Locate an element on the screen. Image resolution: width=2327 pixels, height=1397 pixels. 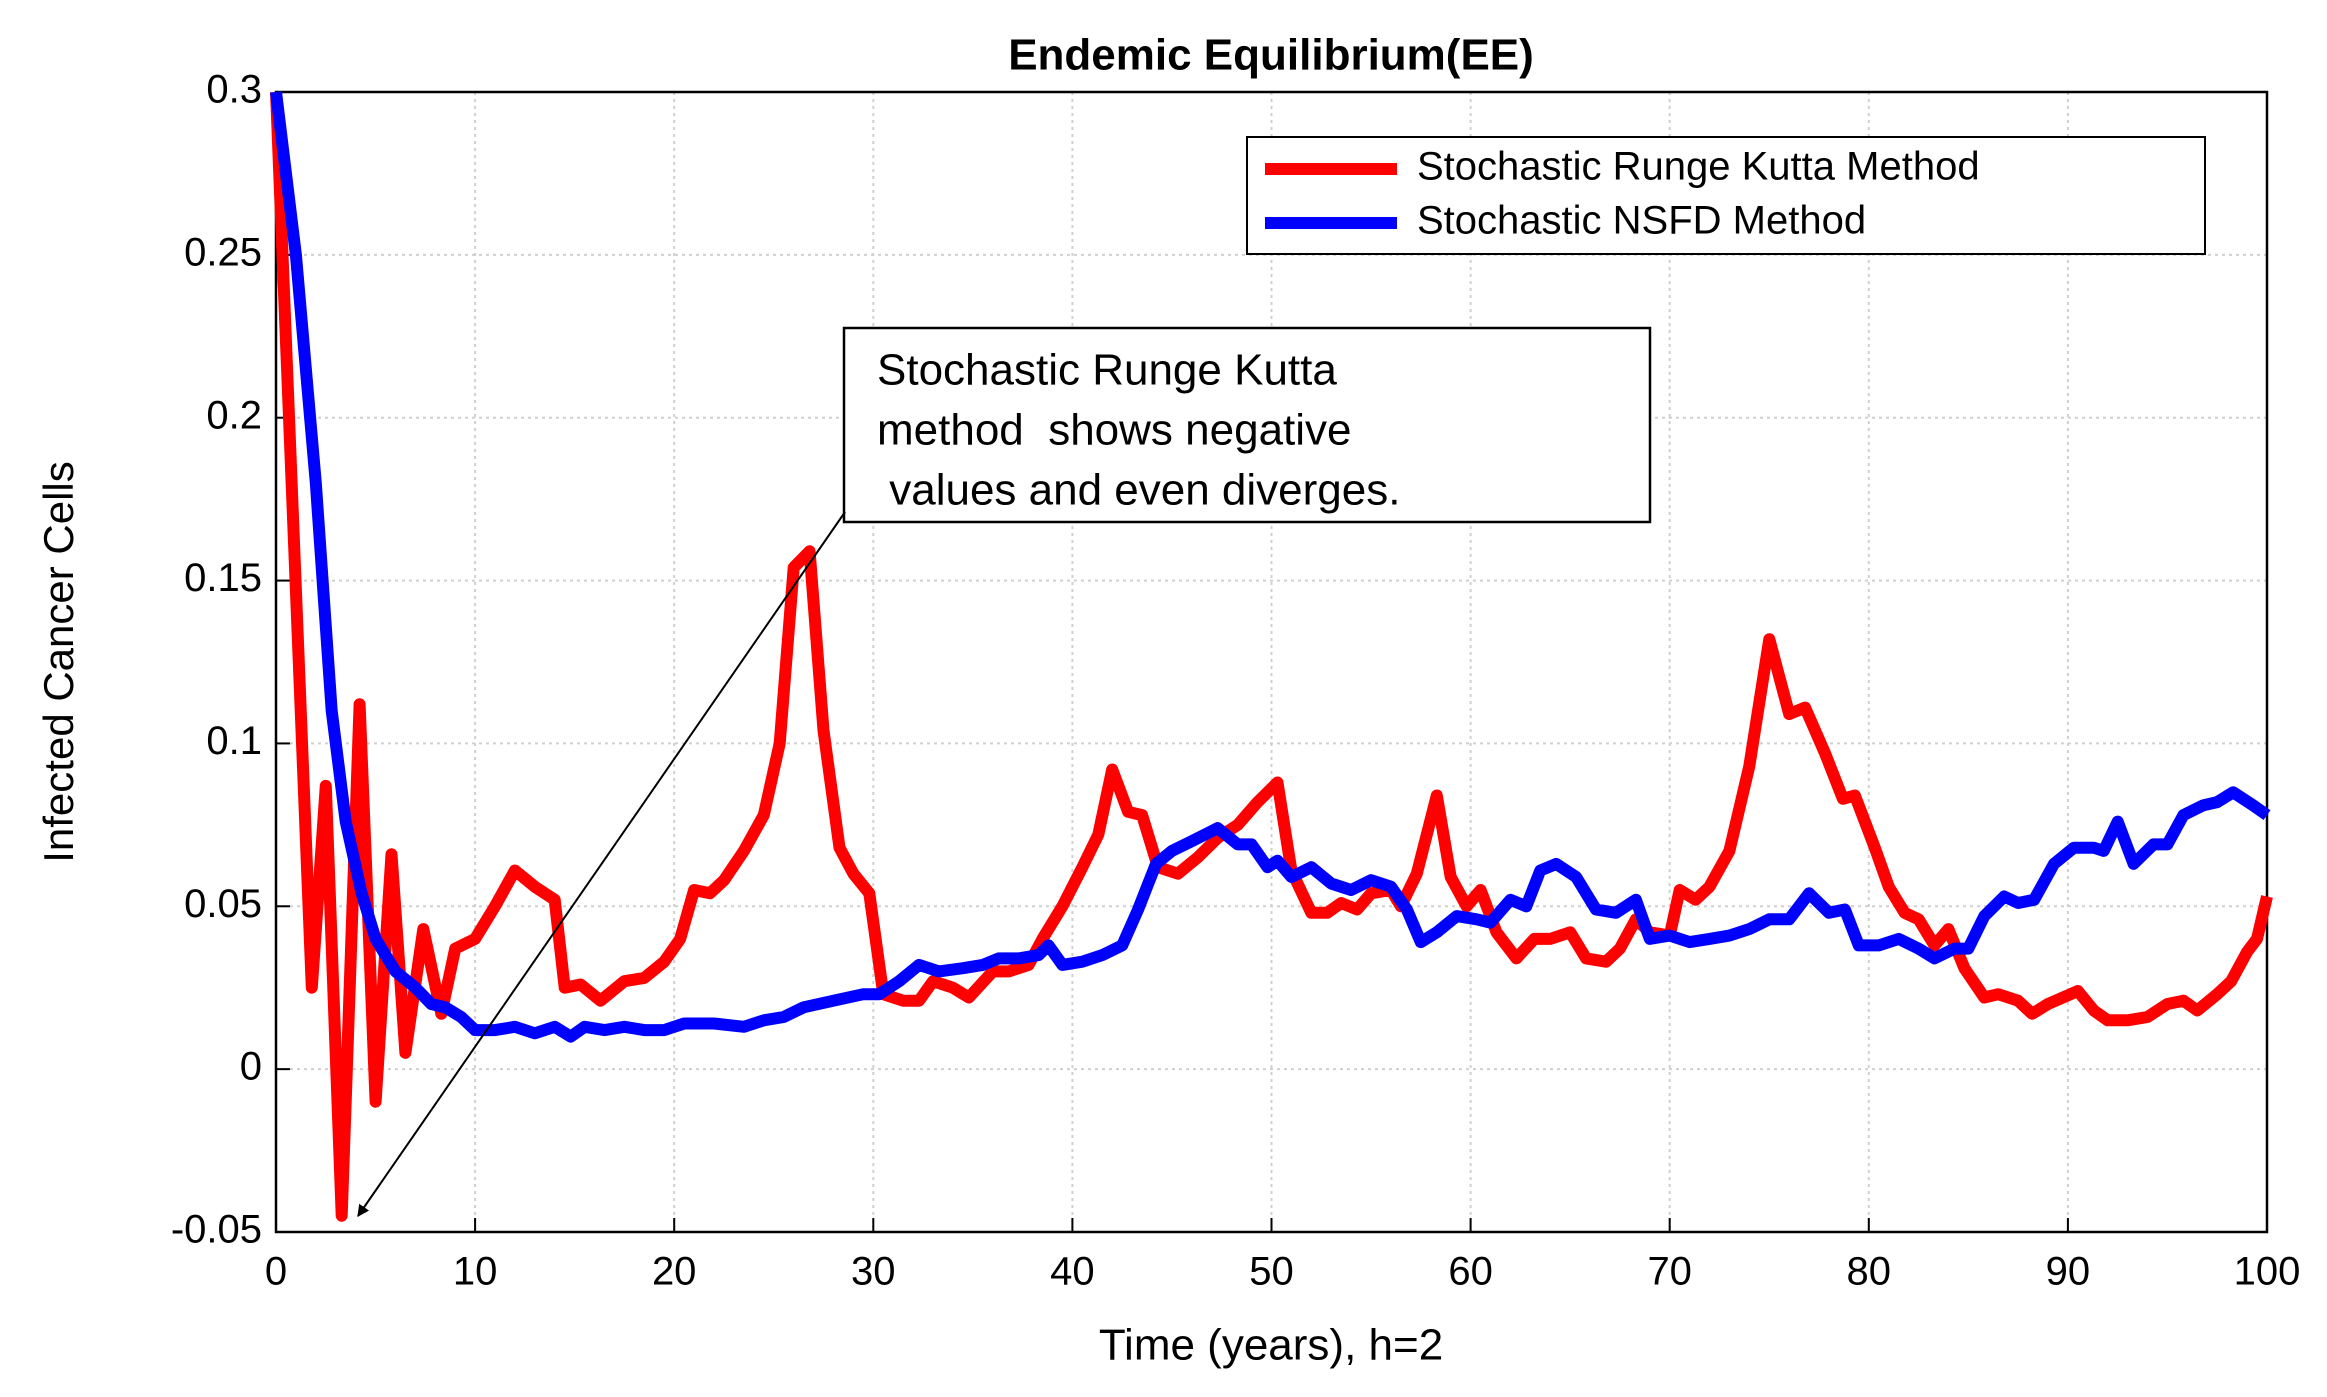
y-tick-label: 0.25 is located at coordinates (223, 252).